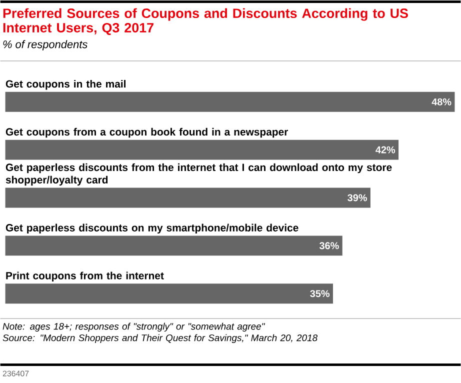  I want to click on data-label: 35%, so click(320, 294).